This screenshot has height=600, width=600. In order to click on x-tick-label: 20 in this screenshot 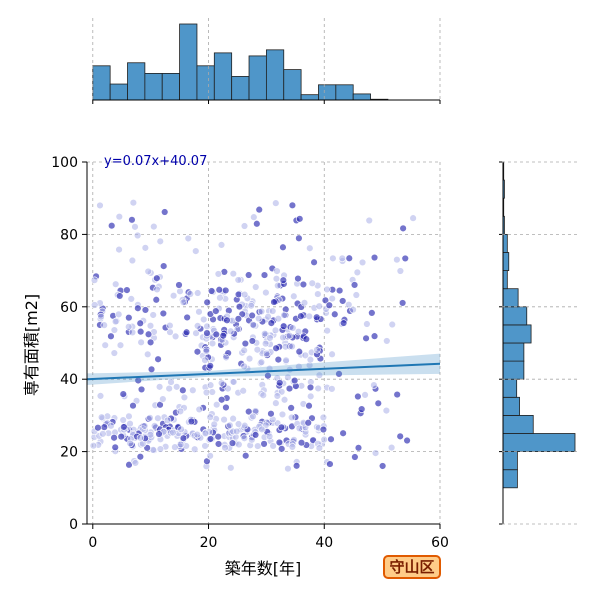, I will do `click(209, 543)`.